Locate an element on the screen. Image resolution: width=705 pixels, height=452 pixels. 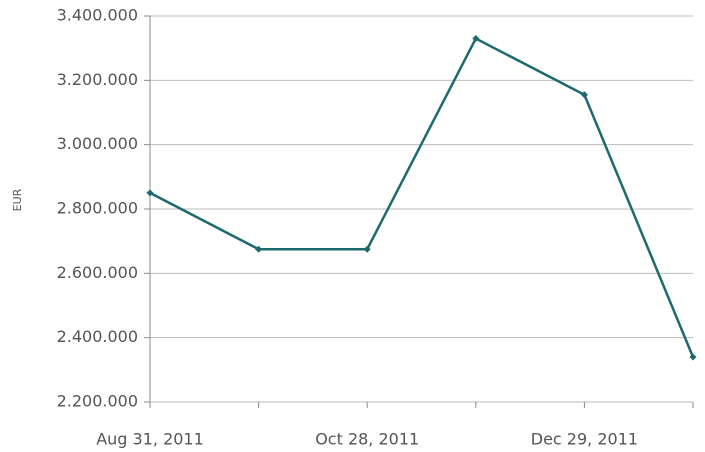
y-tick-label: 3.400.000 is located at coordinates (97, 15).